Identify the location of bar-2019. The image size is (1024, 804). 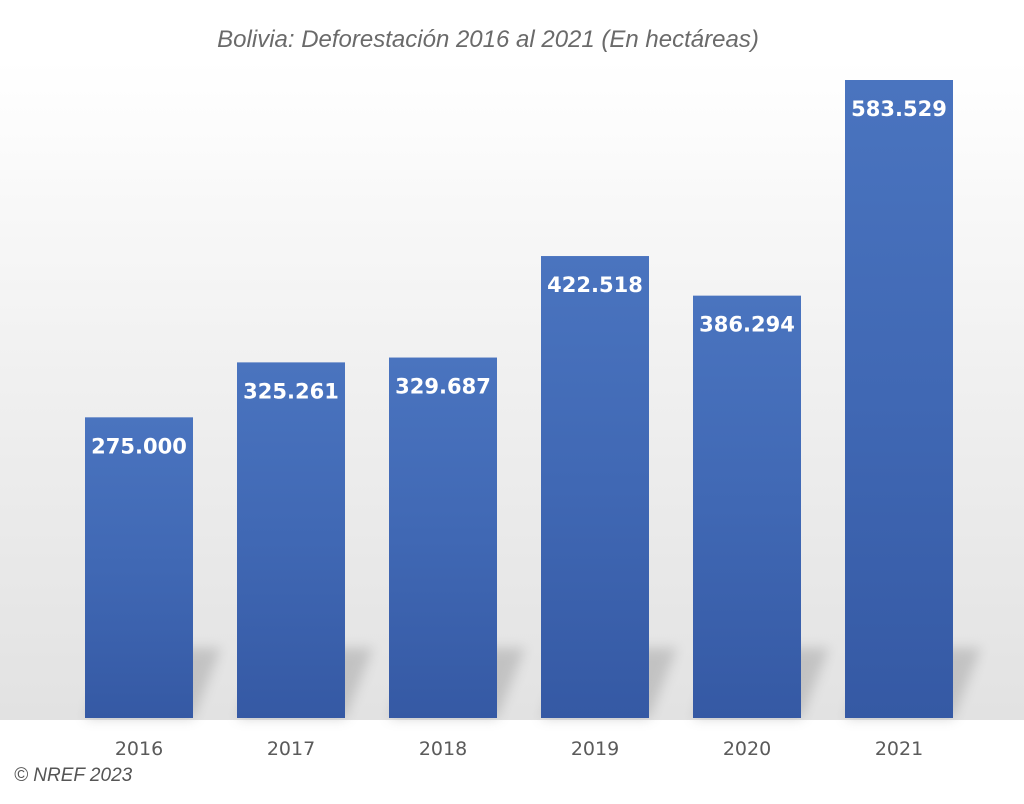
(595, 487).